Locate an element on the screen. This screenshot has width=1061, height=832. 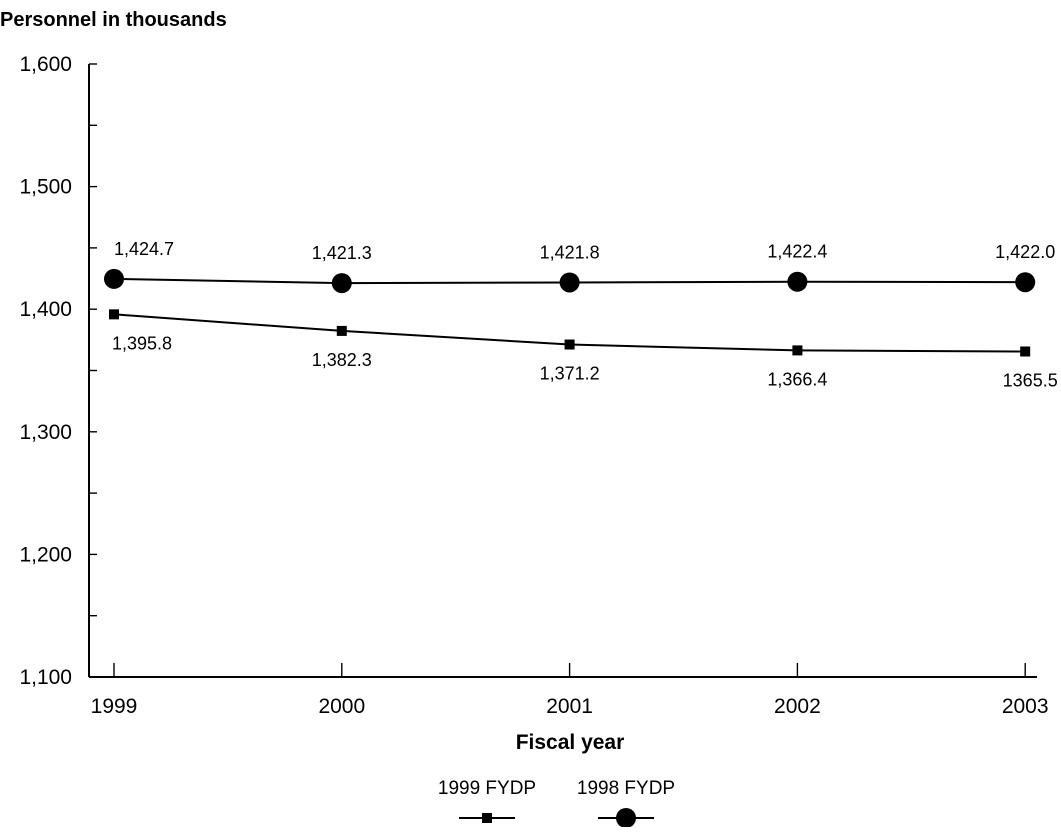
data-label: 1,395.8 is located at coordinates (142, 343).